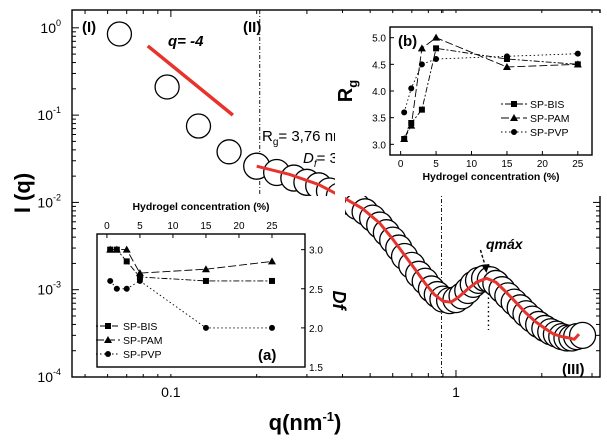 This screenshot has width=607, height=442. I want to click on x-axis-title: q(nm-1), so click(305, 422).